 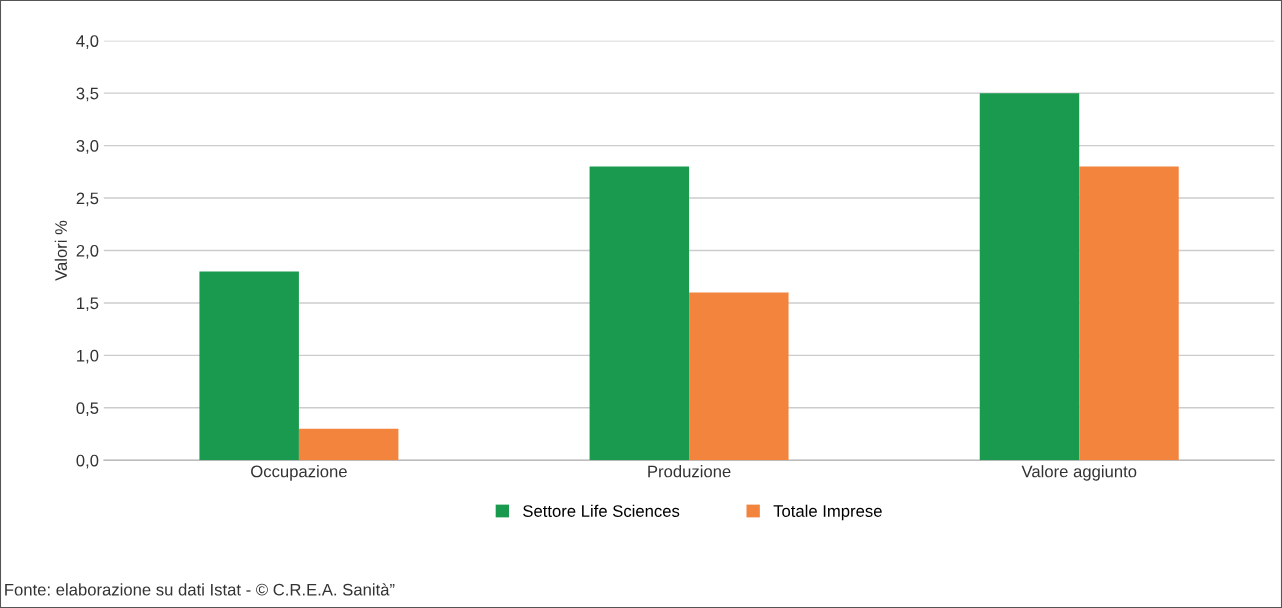 What do you see at coordinates (87, 42) in the screenshot?
I see `y-tick-label: 4,0` at bounding box center [87, 42].